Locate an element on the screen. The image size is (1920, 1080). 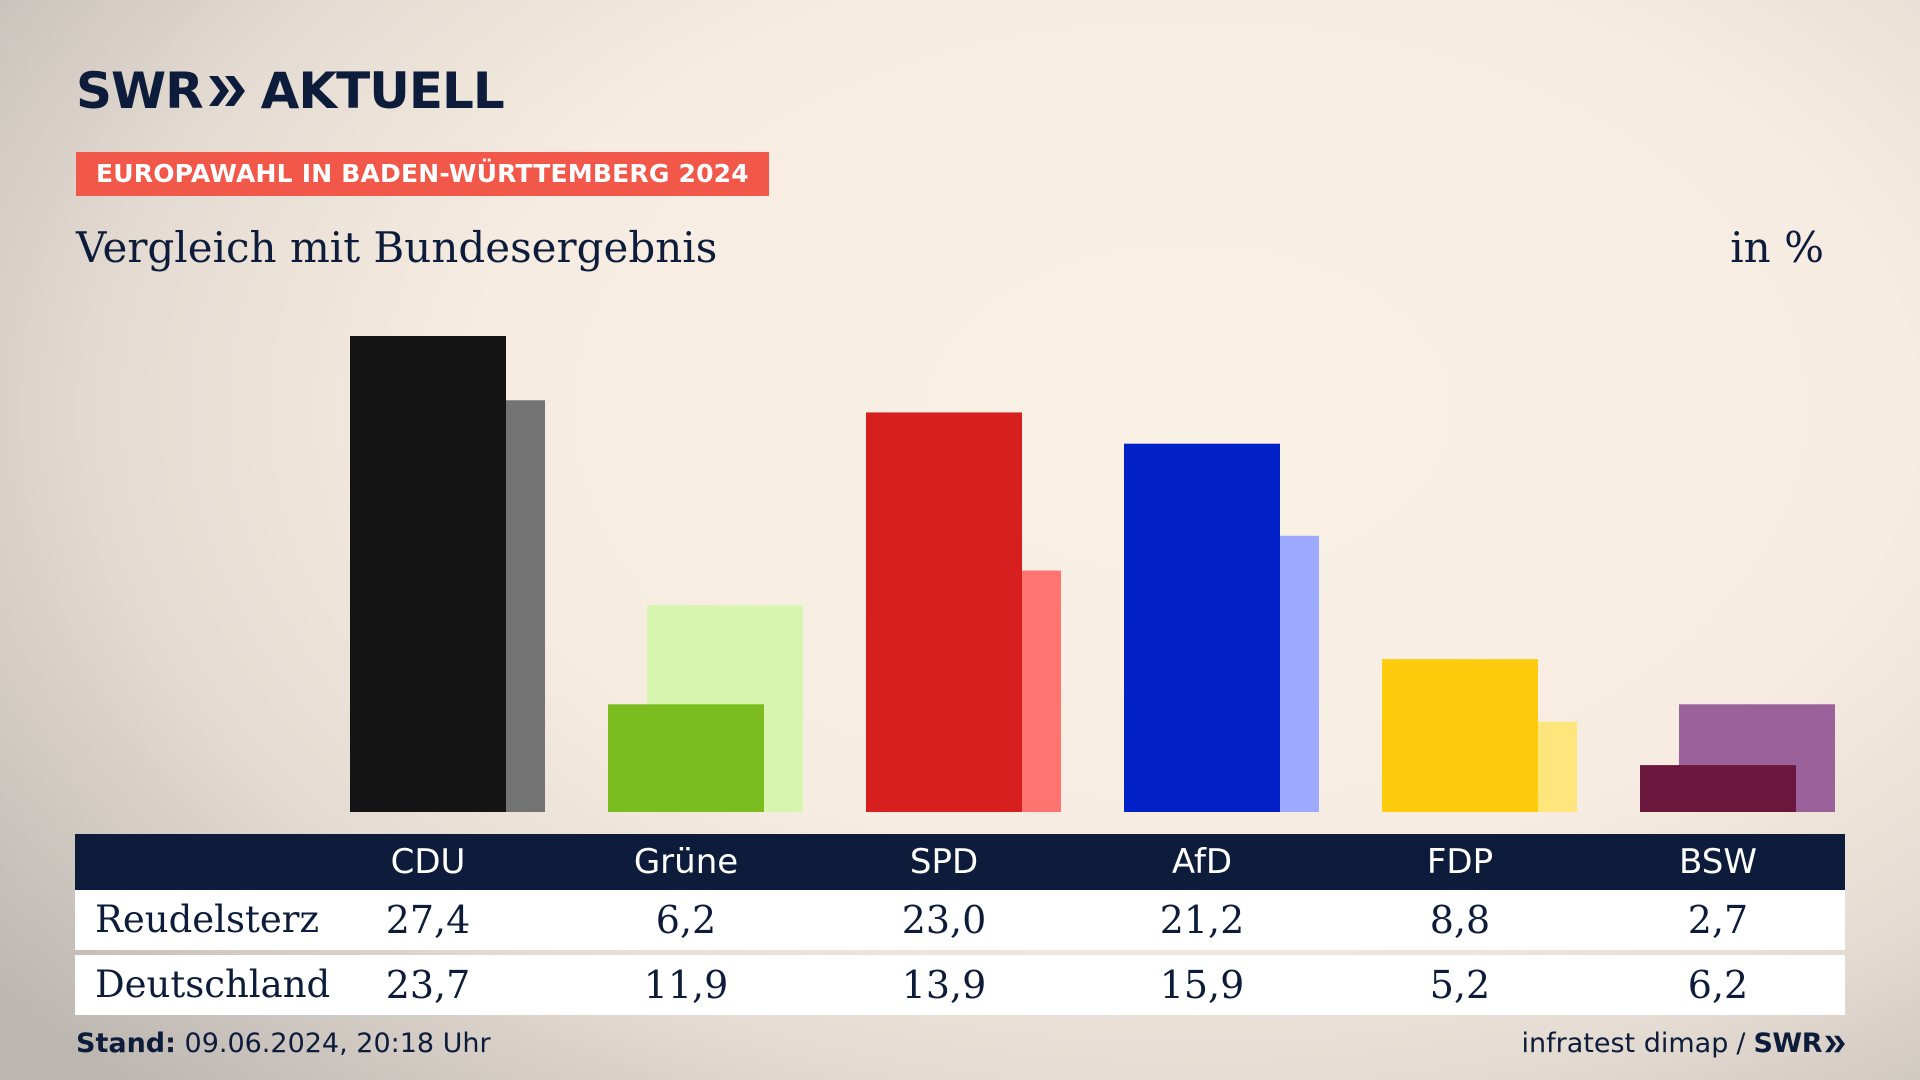
footer-brand: SWR is located at coordinates (1787, 1043).